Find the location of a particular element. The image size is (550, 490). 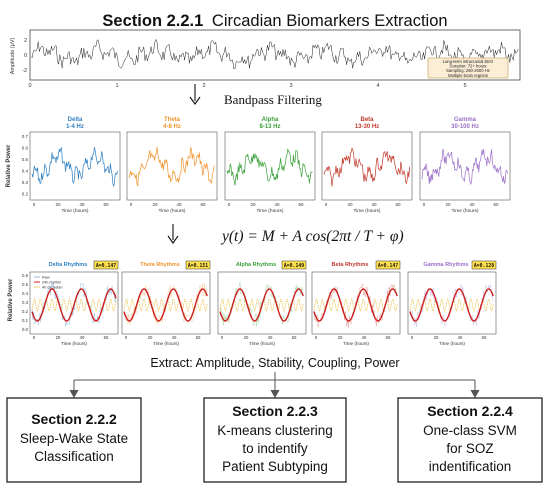

legend-label: 24h rhythm is located at coordinates (51, 283).